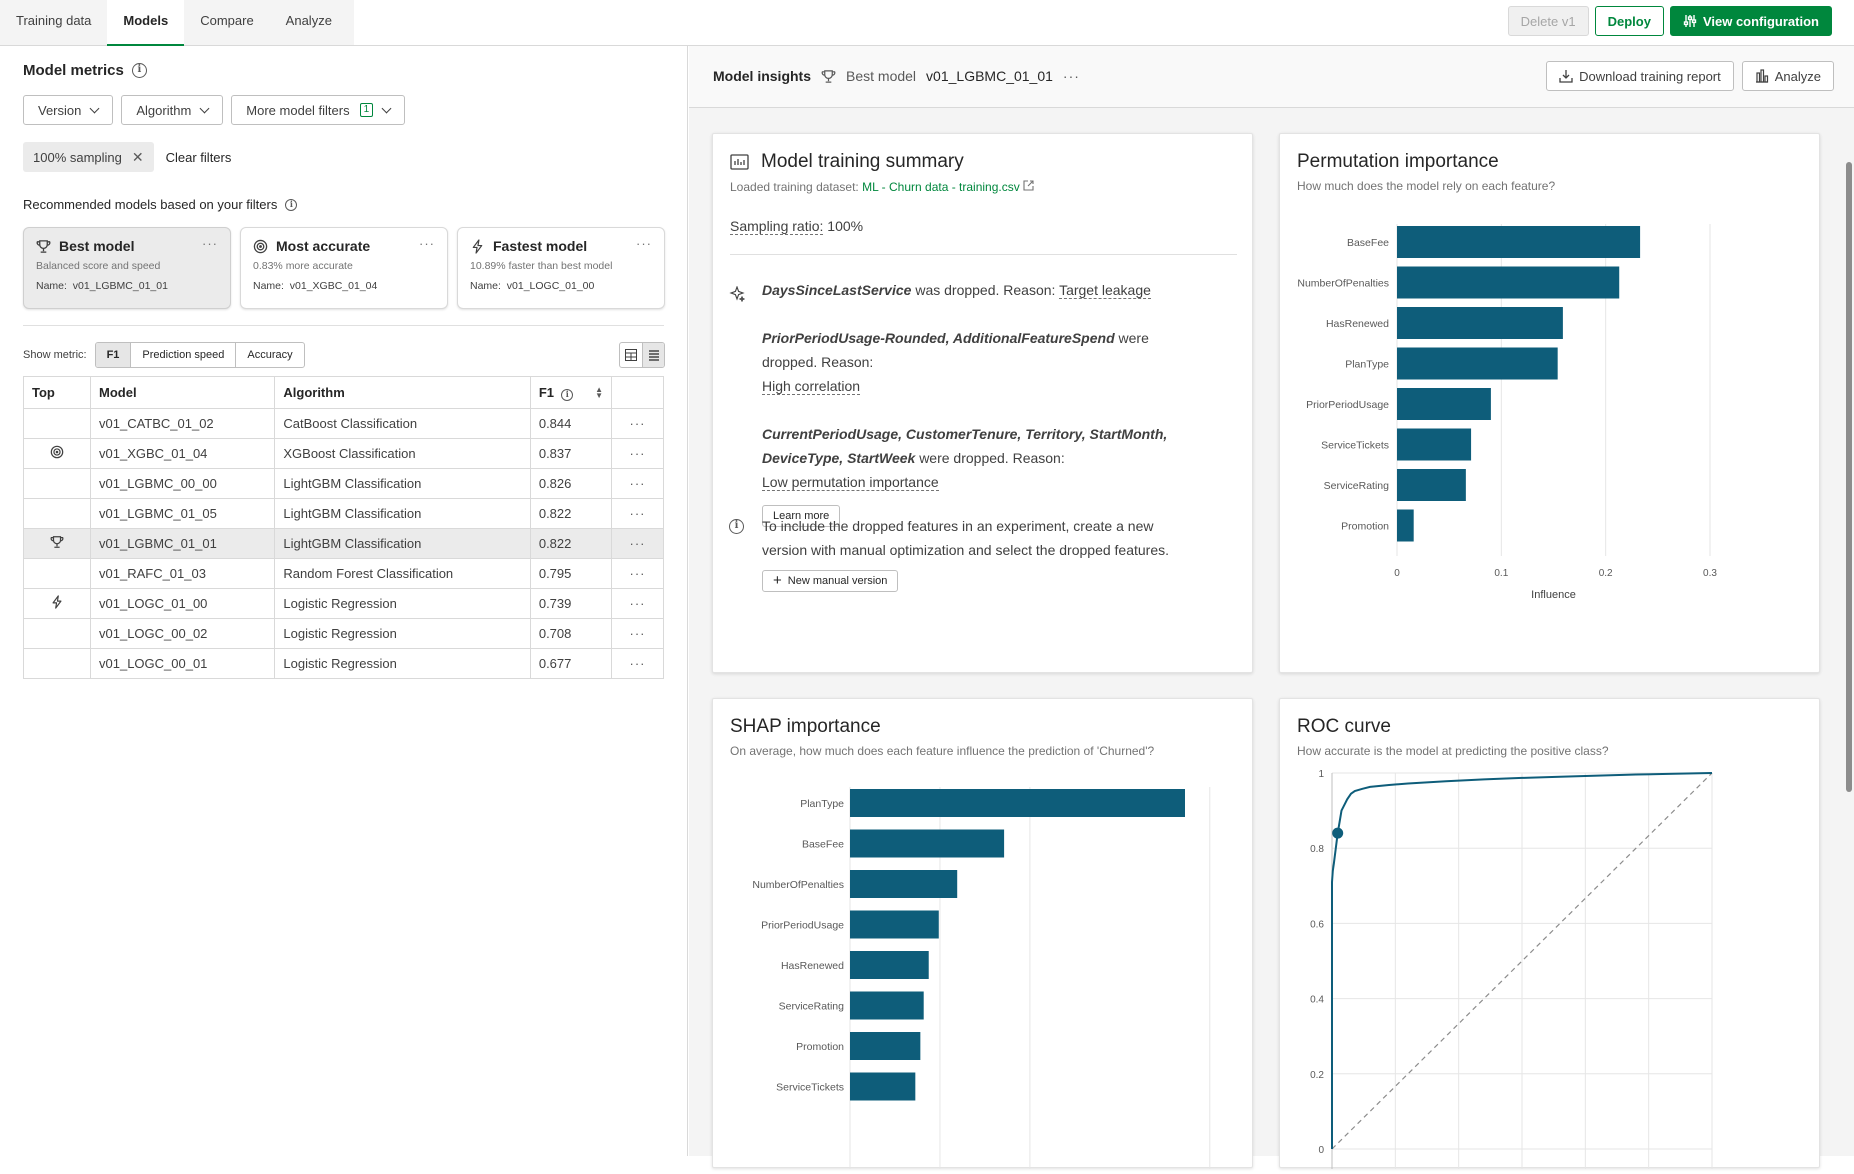 The width and height of the screenshot is (1854, 1174). I want to click on col-model-header: Model, so click(182, 392).